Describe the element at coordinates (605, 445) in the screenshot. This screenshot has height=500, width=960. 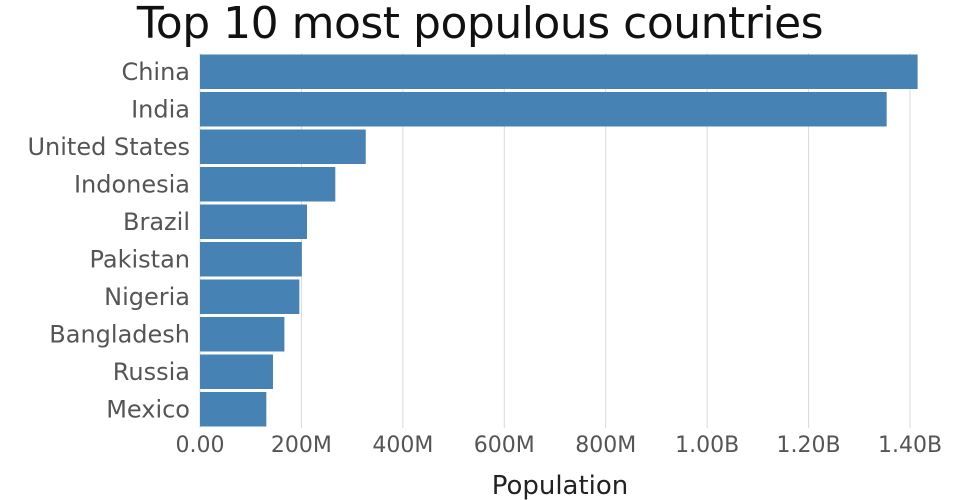
I see `x-tick-label: 800M` at that location.